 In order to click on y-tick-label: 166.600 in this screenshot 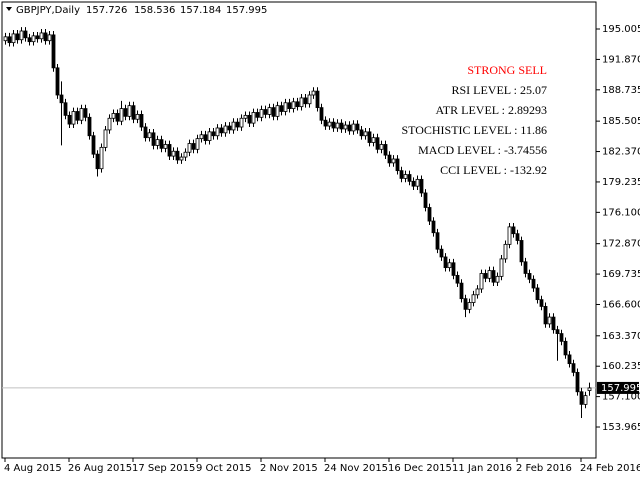, I will do `click(621, 304)`.